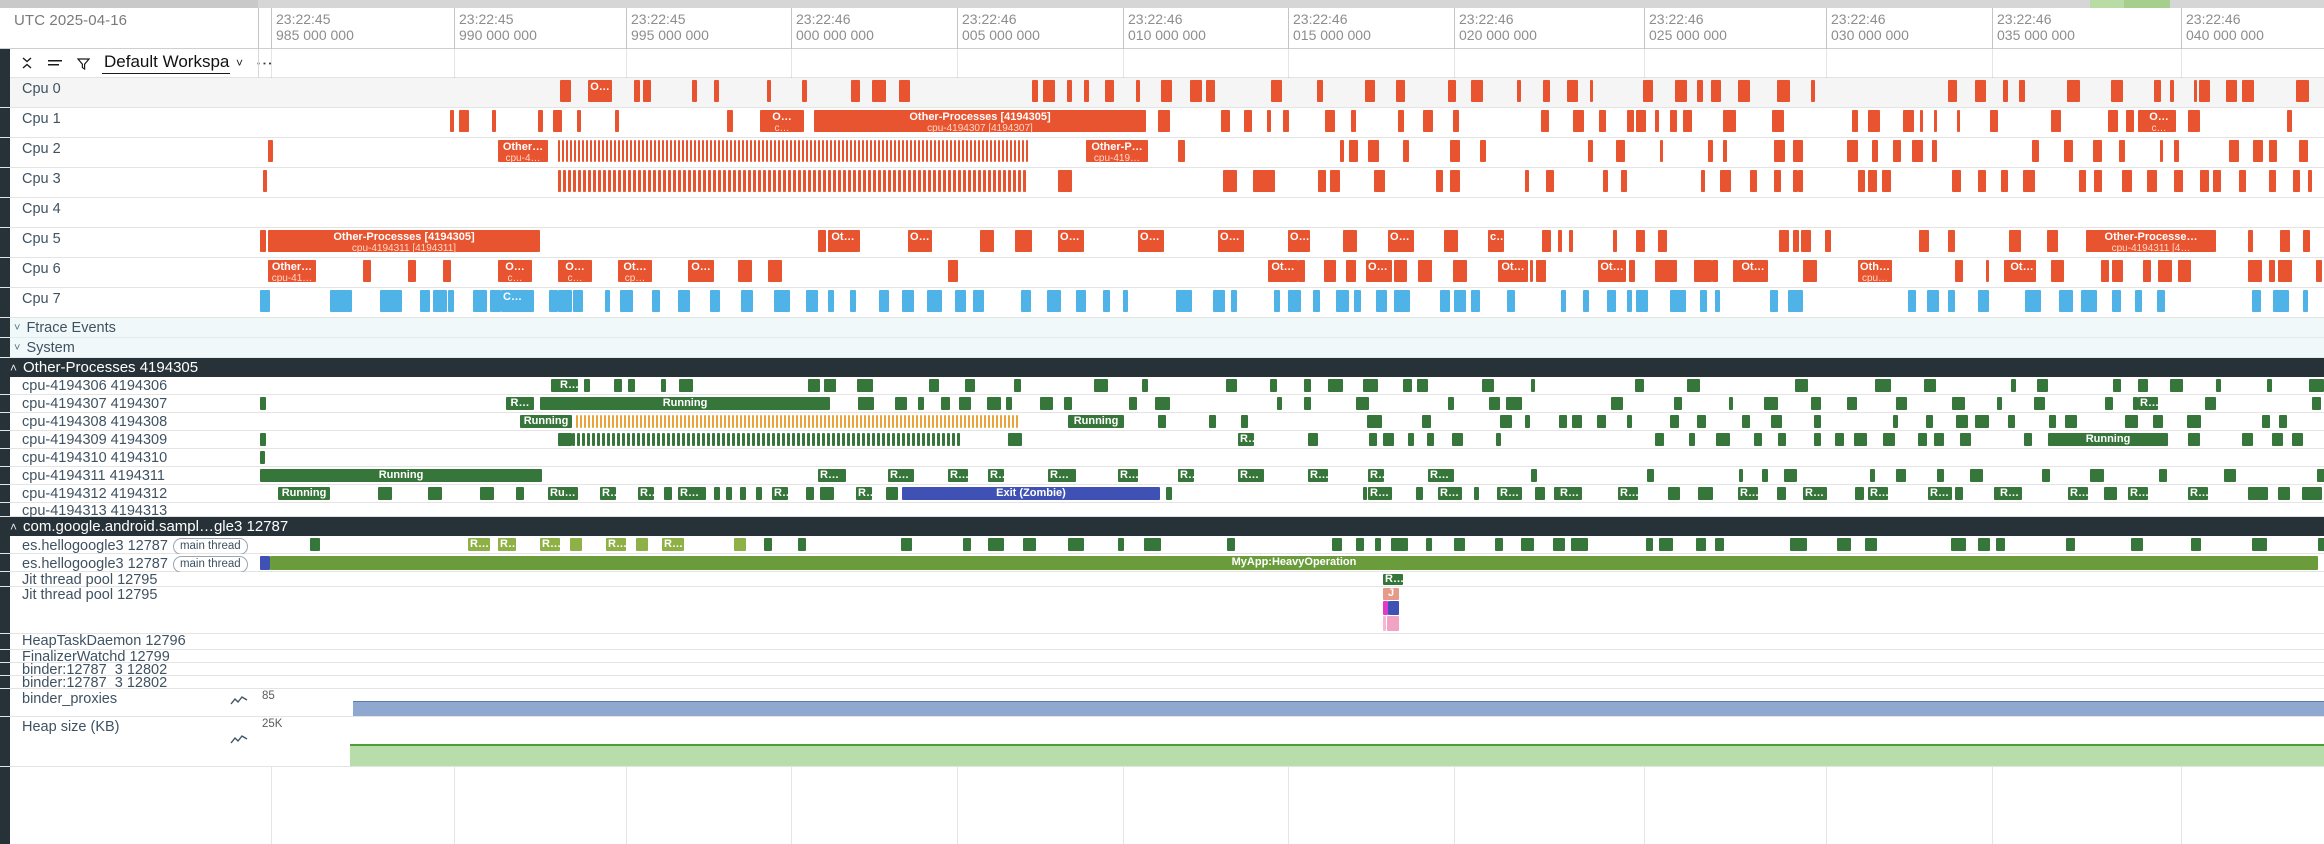  Describe the element at coordinates (1291, 562) in the screenshot. I see `track-canvas: MyApp:HeavyOperation` at that location.